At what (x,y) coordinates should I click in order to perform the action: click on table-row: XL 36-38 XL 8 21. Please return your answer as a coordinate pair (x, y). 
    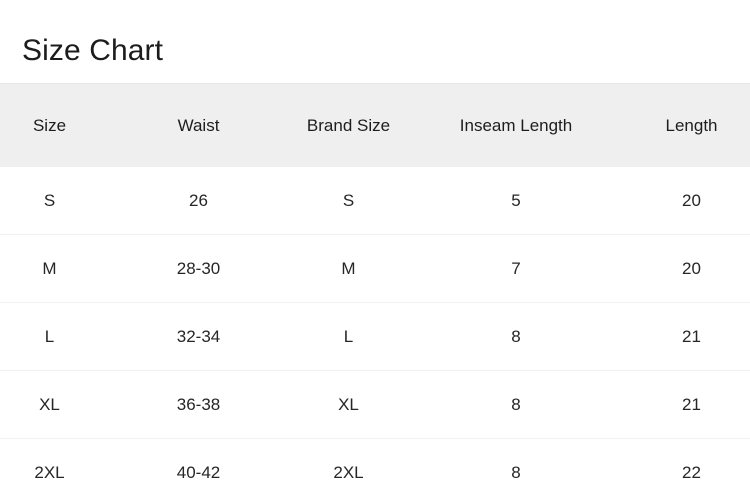
    Looking at the image, I should click on (375, 404).